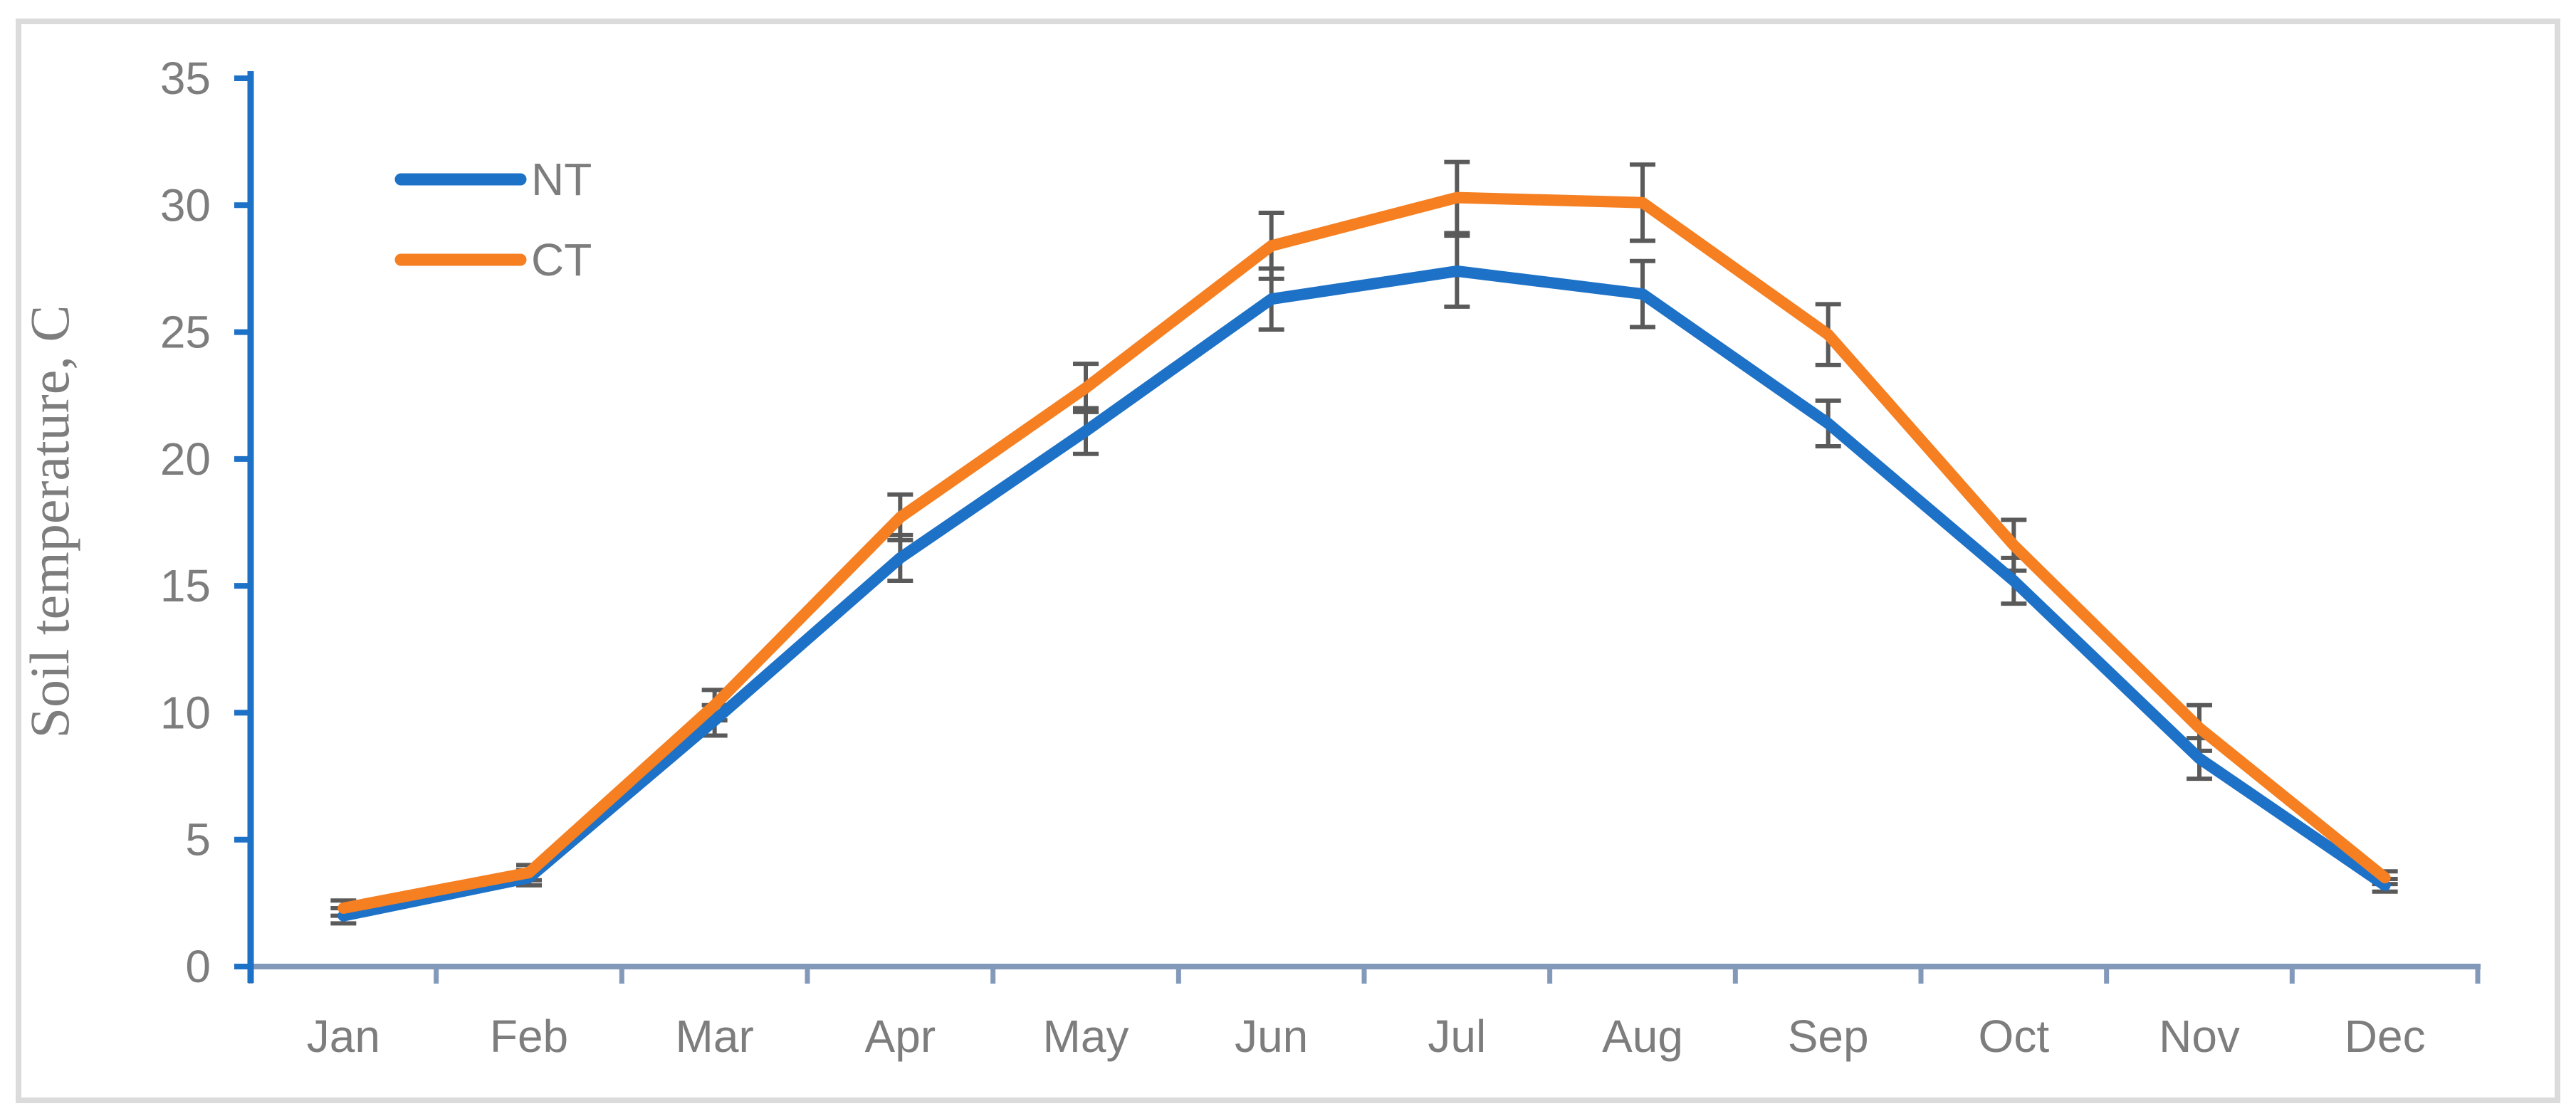 Image resolution: width=2576 pixels, height=1116 pixels. What do you see at coordinates (185, 585) in the screenshot?
I see `y-axis-label-15: 15` at bounding box center [185, 585].